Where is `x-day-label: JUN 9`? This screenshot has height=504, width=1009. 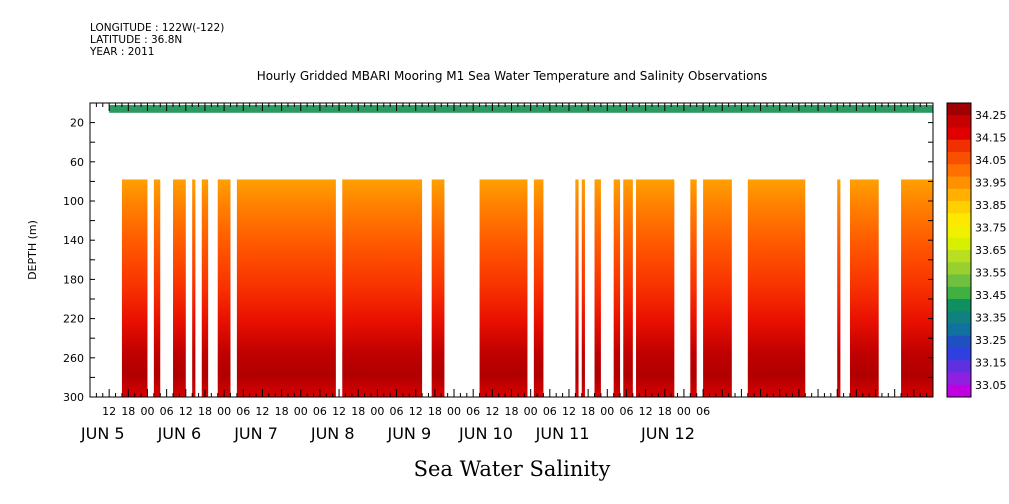
x-day-label: JUN 9 is located at coordinates (408, 433).